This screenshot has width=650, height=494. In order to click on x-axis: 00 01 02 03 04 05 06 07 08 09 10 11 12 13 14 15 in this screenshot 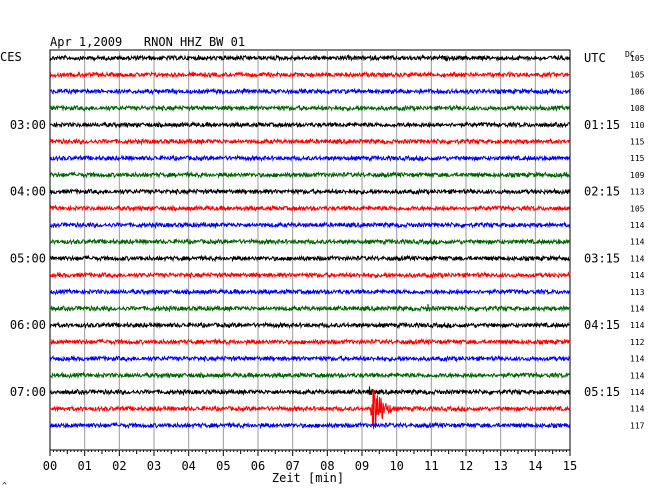, I will do `click(310, 461)`.